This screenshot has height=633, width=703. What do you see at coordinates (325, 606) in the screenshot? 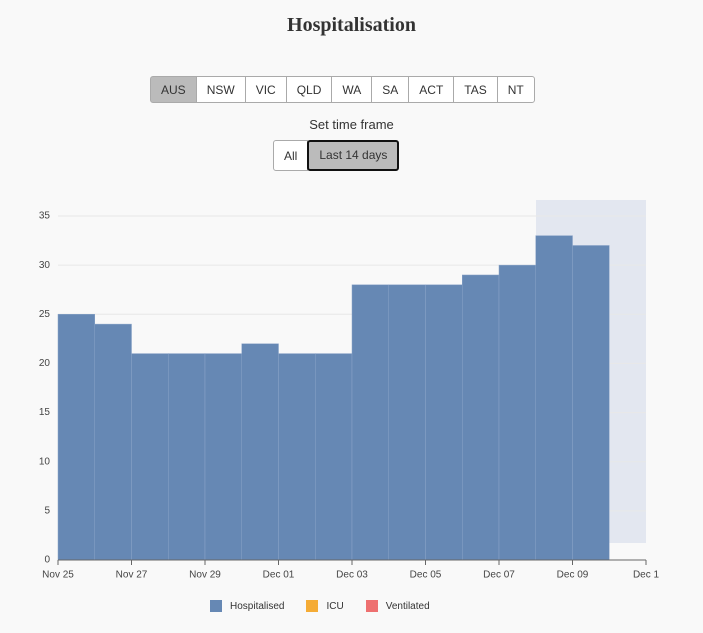
I see `legend-item: ICU` at bounding box center [325, 606].